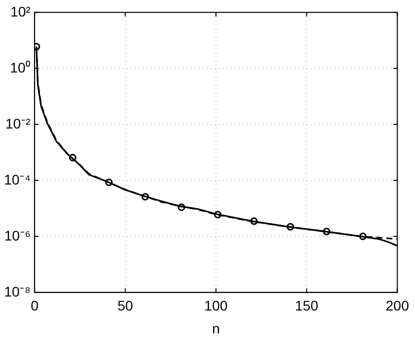  I want to click on y-tick-label: 10⁻⁶, so click(17, 235).